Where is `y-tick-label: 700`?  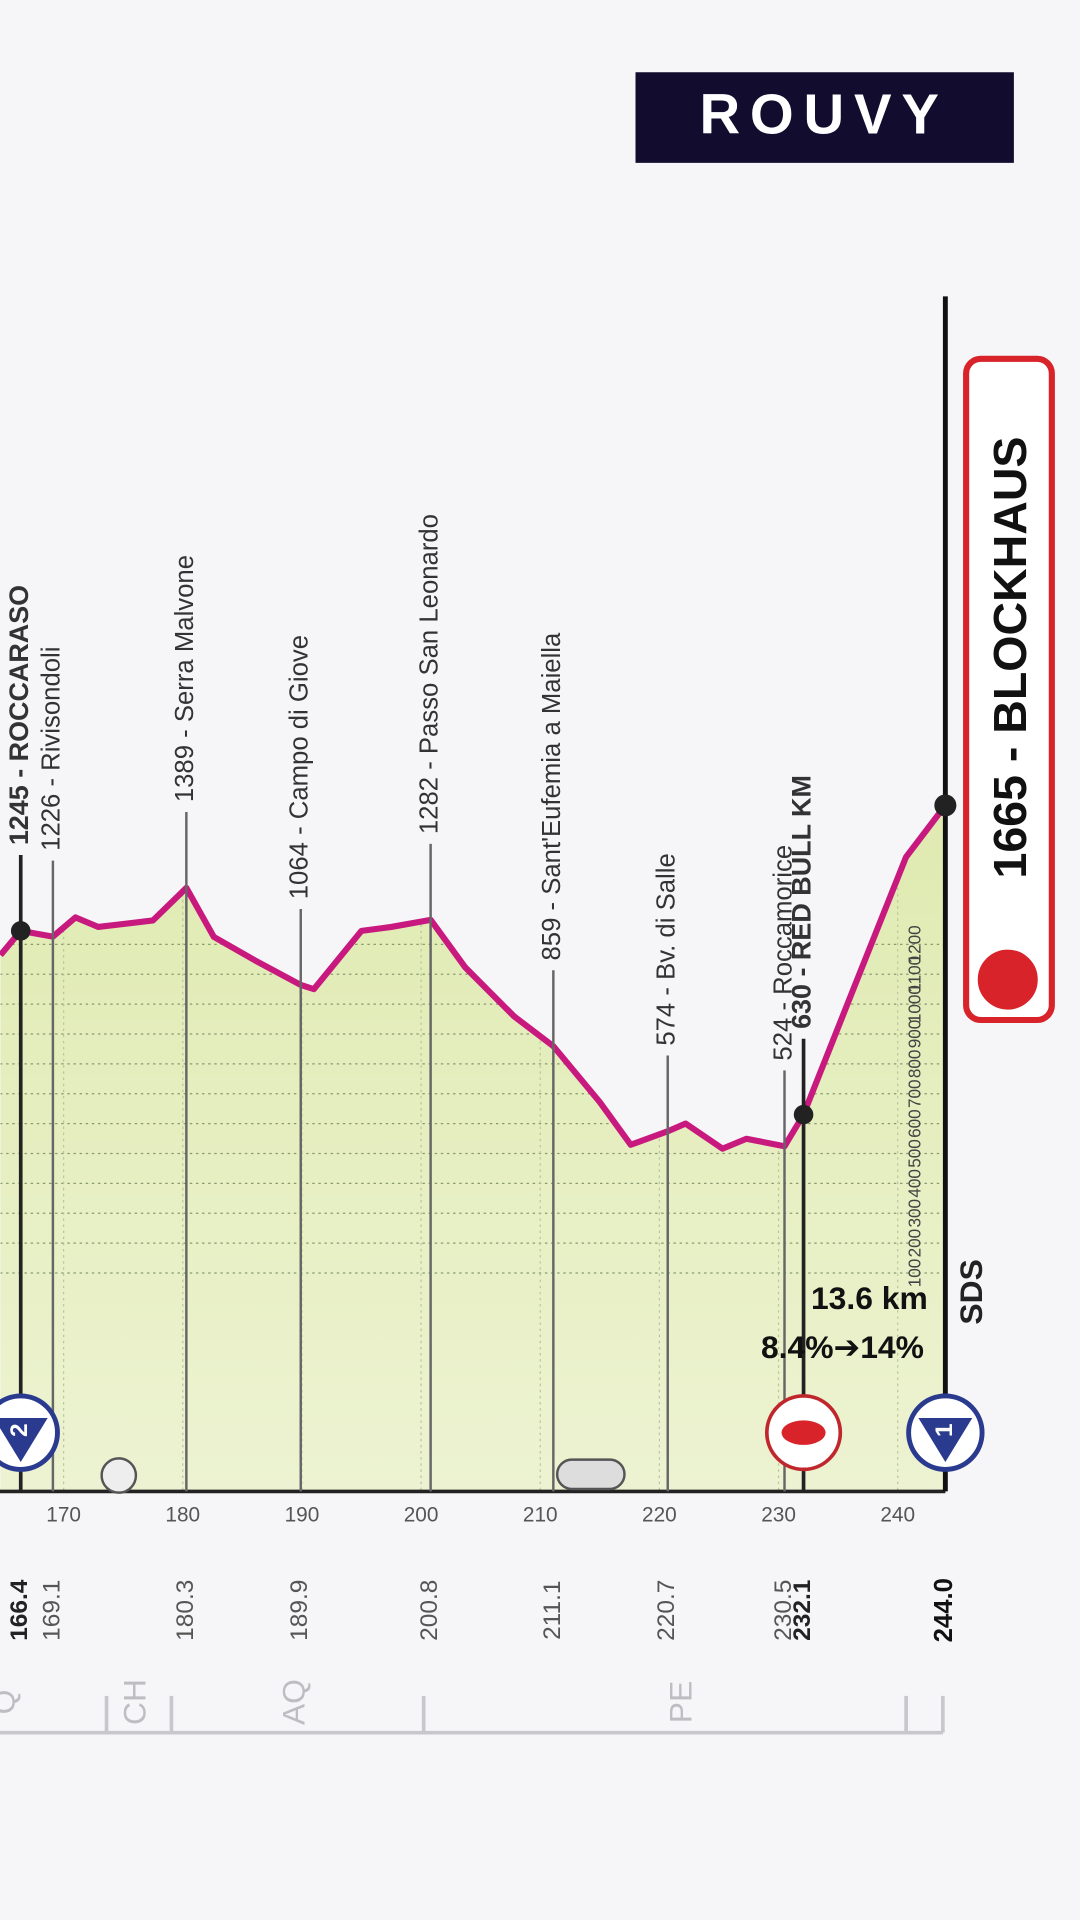
y-tick-label: 700 is located at coordinates (914, 1093).